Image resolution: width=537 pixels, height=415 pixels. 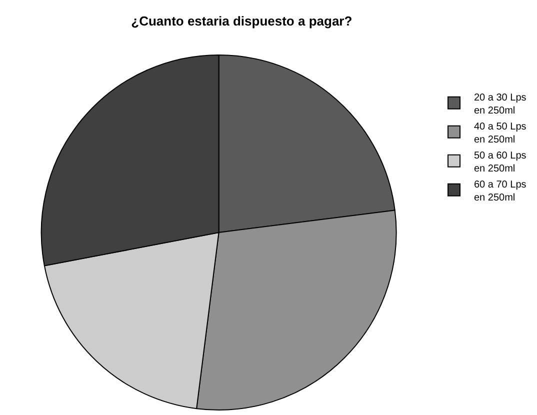 I want to click on legend-label: 50 a 60 Lps en 250ml, so click(x=500, y=162).